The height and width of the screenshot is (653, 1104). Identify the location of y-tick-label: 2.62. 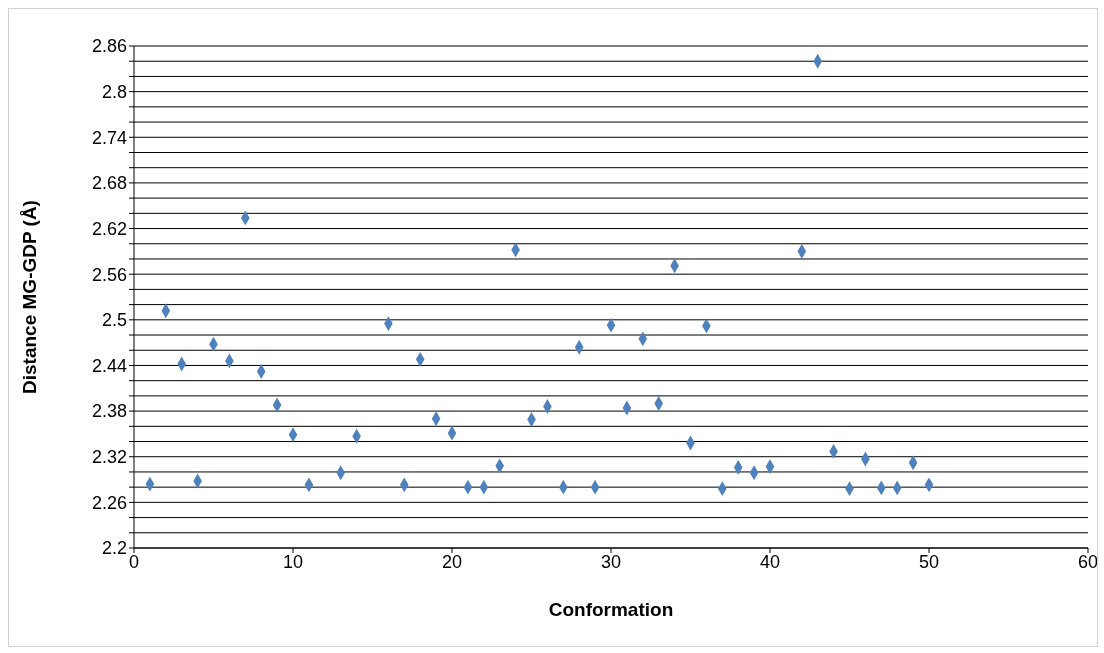
(109, 228).